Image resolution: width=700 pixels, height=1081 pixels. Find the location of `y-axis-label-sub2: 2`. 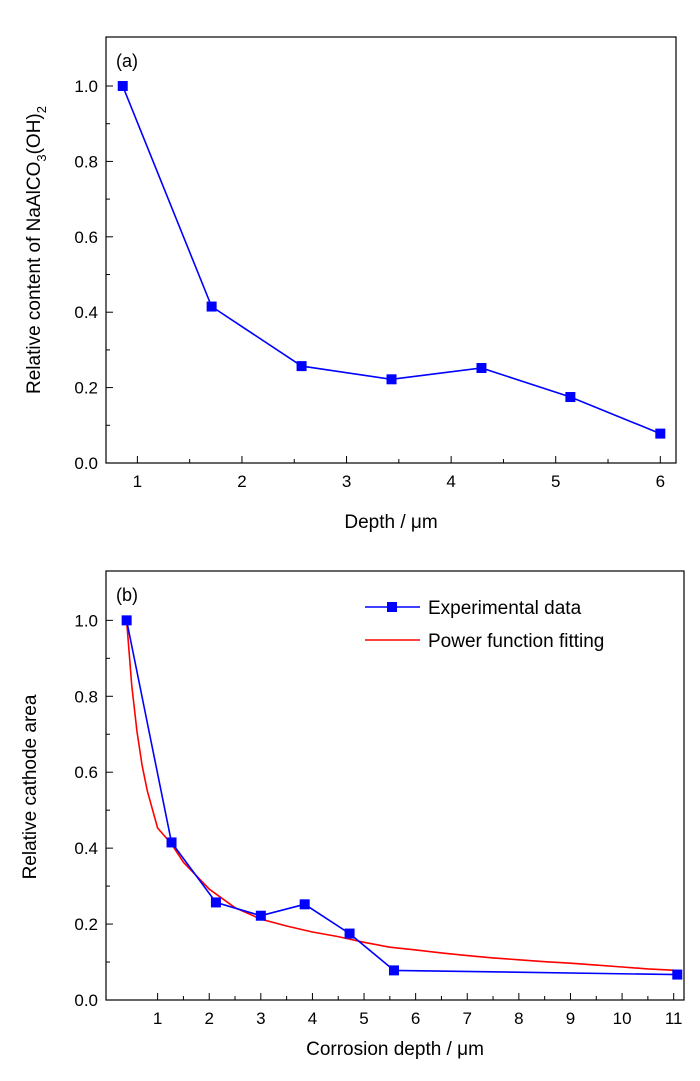

y-axis-label-sub2: 2 is located at coordinates (41, 109).